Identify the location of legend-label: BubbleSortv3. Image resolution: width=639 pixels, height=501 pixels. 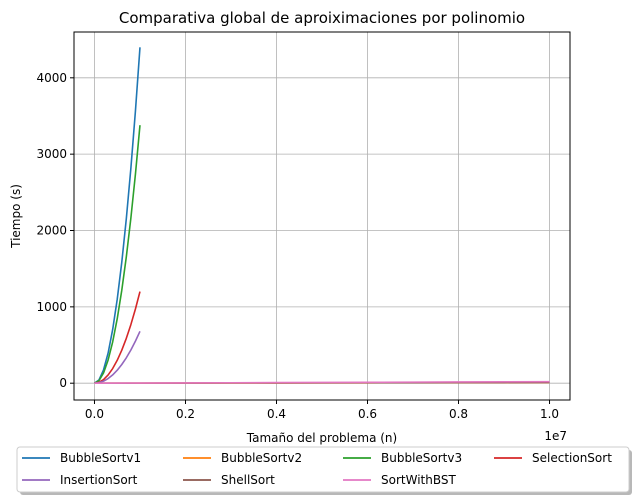
(421, 458).